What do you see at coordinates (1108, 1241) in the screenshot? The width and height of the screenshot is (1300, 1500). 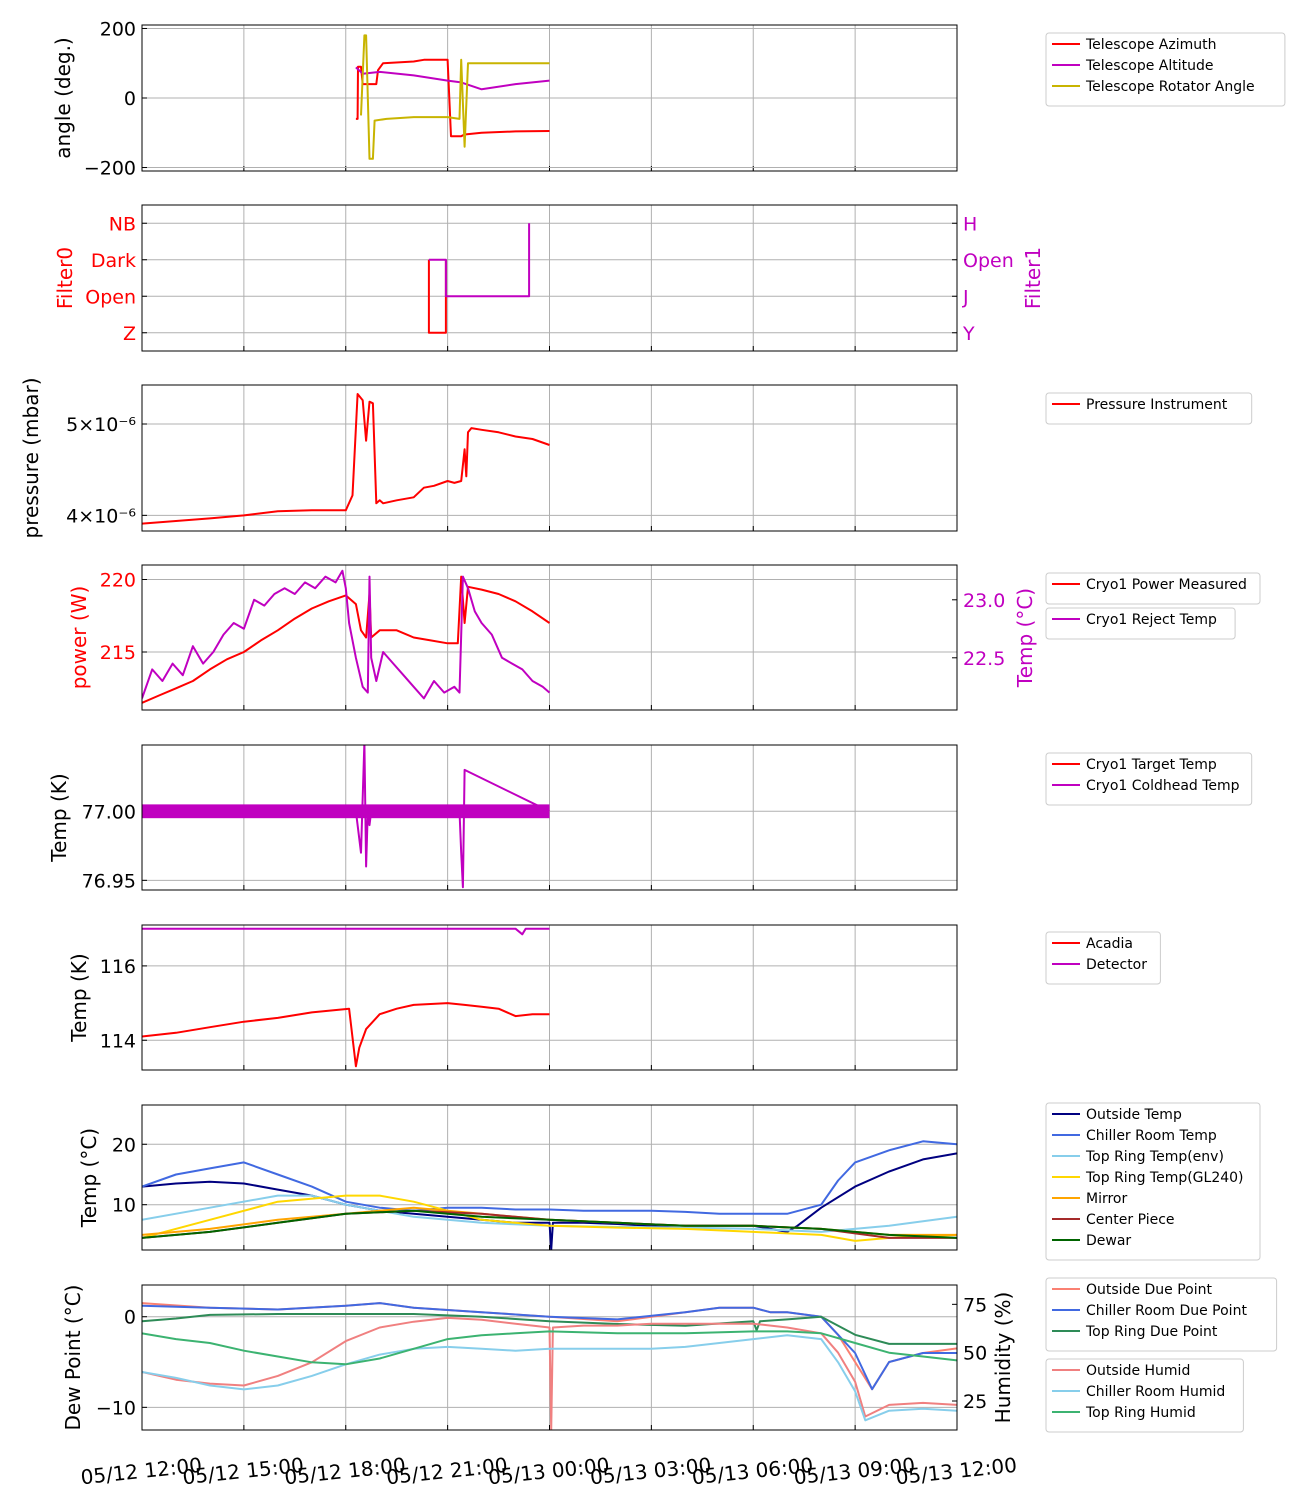 I see `legend-label: Dewar` at bounding box center [1108, 1241].